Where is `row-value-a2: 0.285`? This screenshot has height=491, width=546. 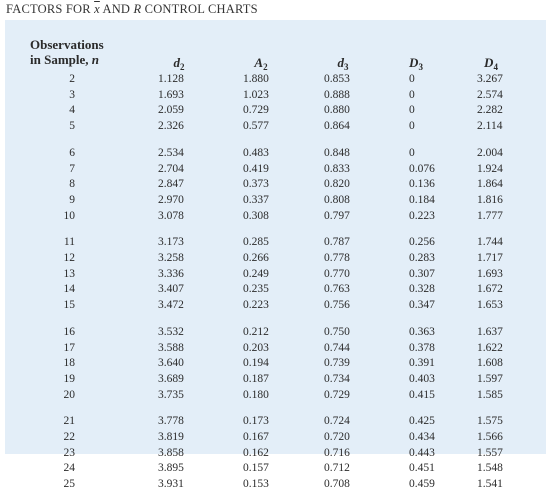
row-value-a2: 0.285 is located at coordinates (256, 242).